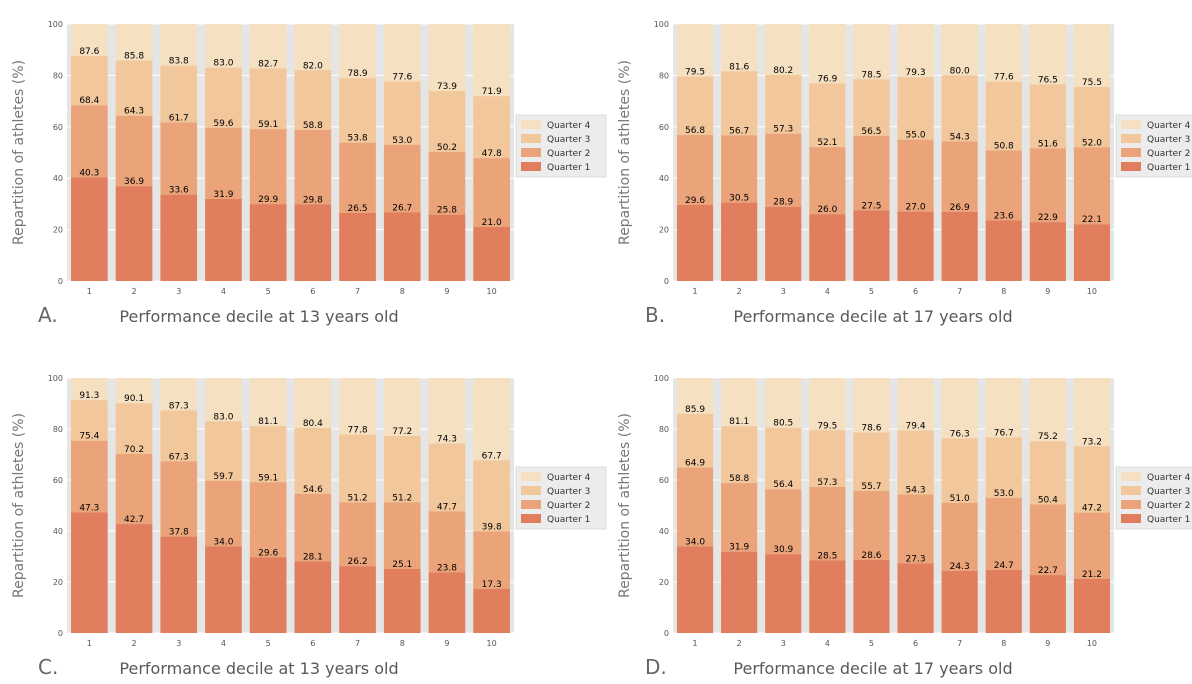 Image resolution: width=1192 pixels, height=684 pixels. Describe the element at coordinates (89, 101) in the screenshot. I see `data-label-quarter-2: 68.4` at that location.